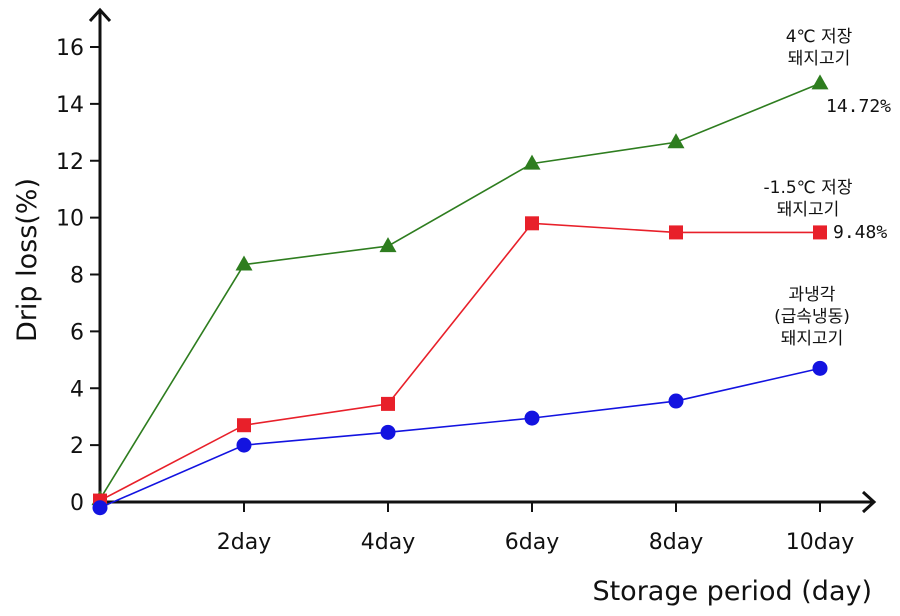 The height and width of the screenshot is (616, 900). I want to click on x-tick-label: 4day, so click(388, 542).